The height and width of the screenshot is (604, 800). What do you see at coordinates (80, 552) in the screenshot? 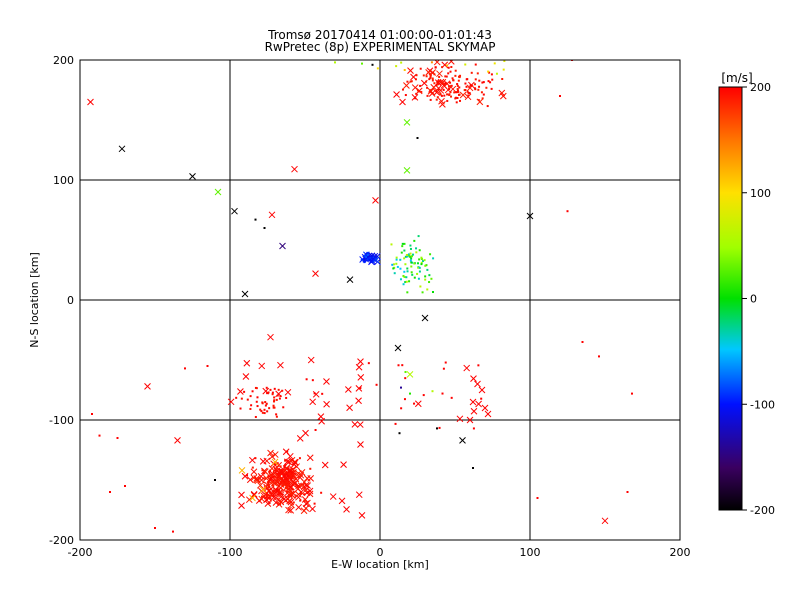
I see `x-tick-label: -200` at bounding box center [80, 552].